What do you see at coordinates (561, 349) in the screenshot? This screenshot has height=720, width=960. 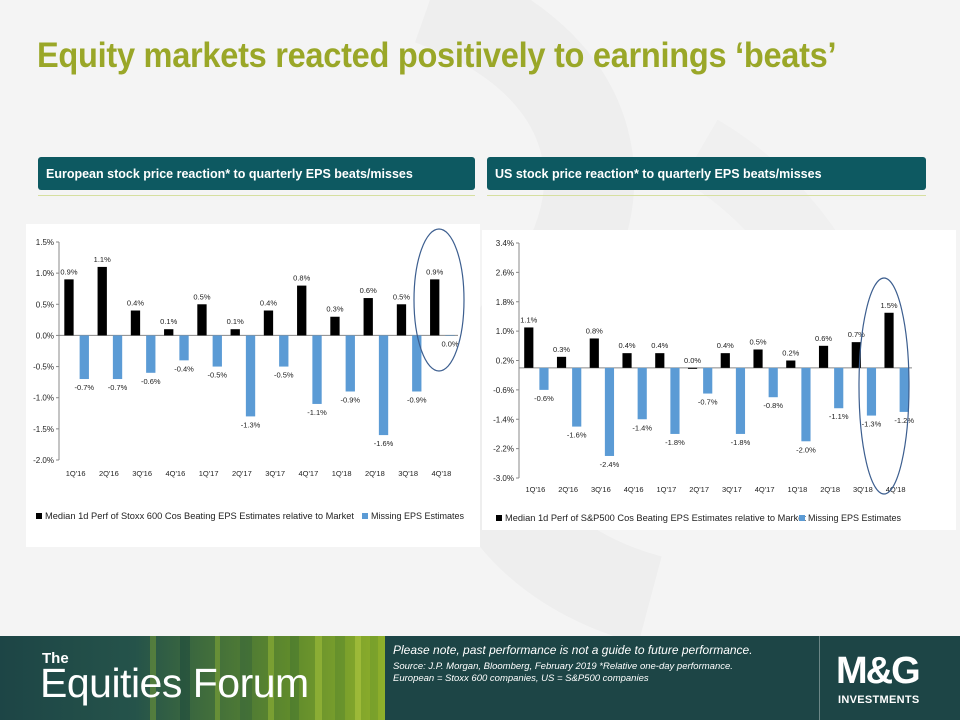 I see `beat-value-label: 0.3%` at bounding box center [561, 349].